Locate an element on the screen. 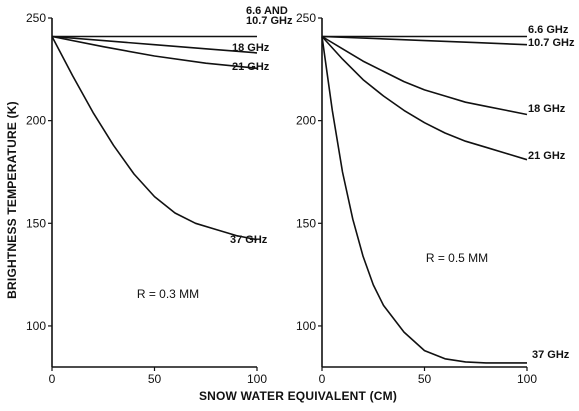 The height and width of the screenshot is (411, 579). series-line-10-7-ghz is located at coordinates (424, 40).